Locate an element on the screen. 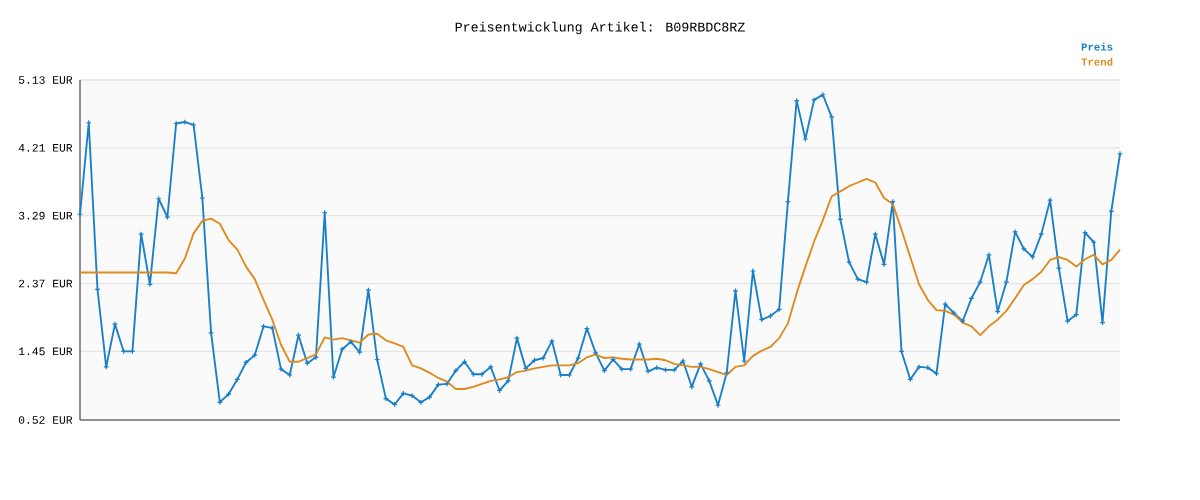 This screenshot has height=500, width=1200. y-tick-label: 0.52 EUR is located at coordinates (45, 420).